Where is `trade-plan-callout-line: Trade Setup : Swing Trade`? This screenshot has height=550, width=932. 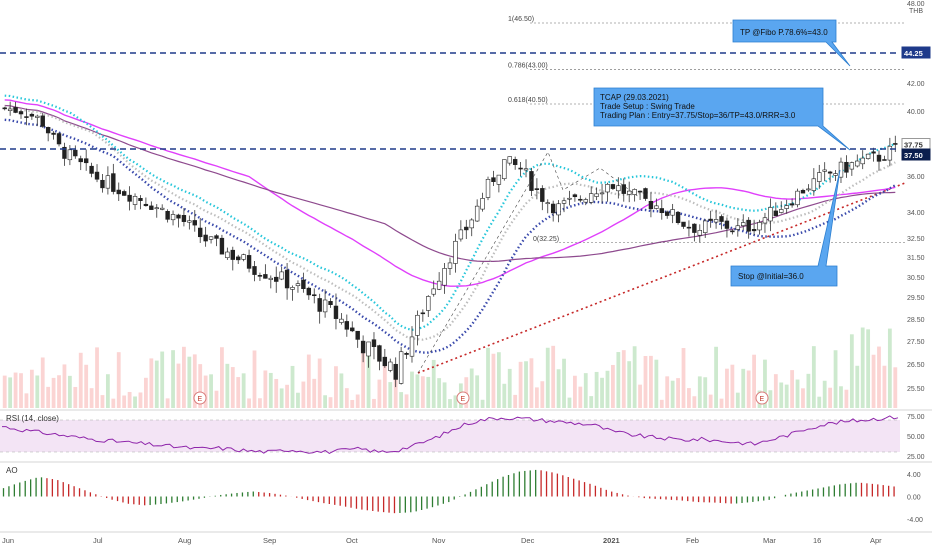 trade-plan-callout-line: Trade Setup : Swing Trade is located at coordinates (647, 106).